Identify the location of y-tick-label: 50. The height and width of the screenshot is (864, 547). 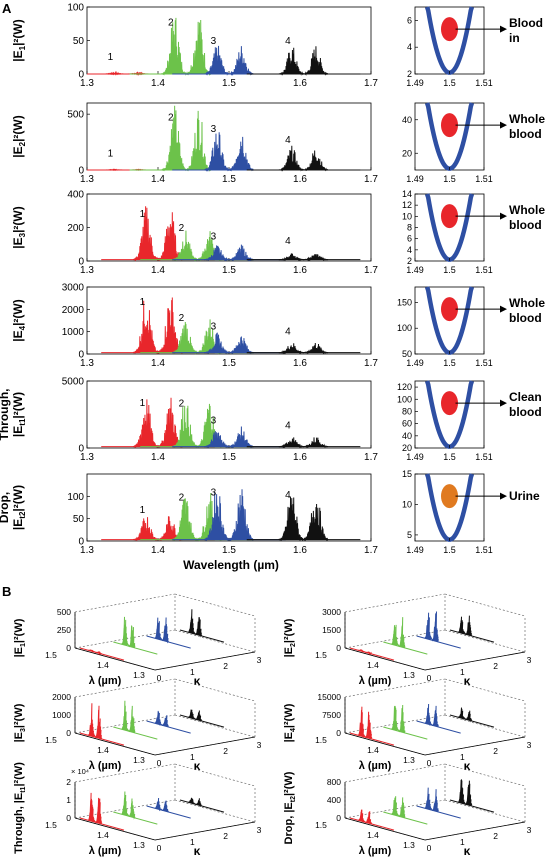
(79, 519).